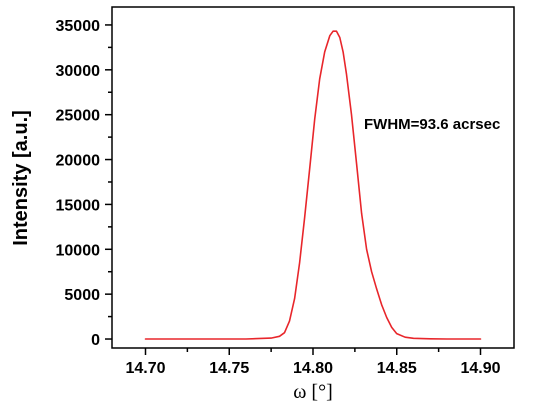 Image resolution: width=557 pixels, height=409 pixels. Describe the element at coordinates (229, 368) in the screenshot. I see `x-tick-label: 14.75` at that location.